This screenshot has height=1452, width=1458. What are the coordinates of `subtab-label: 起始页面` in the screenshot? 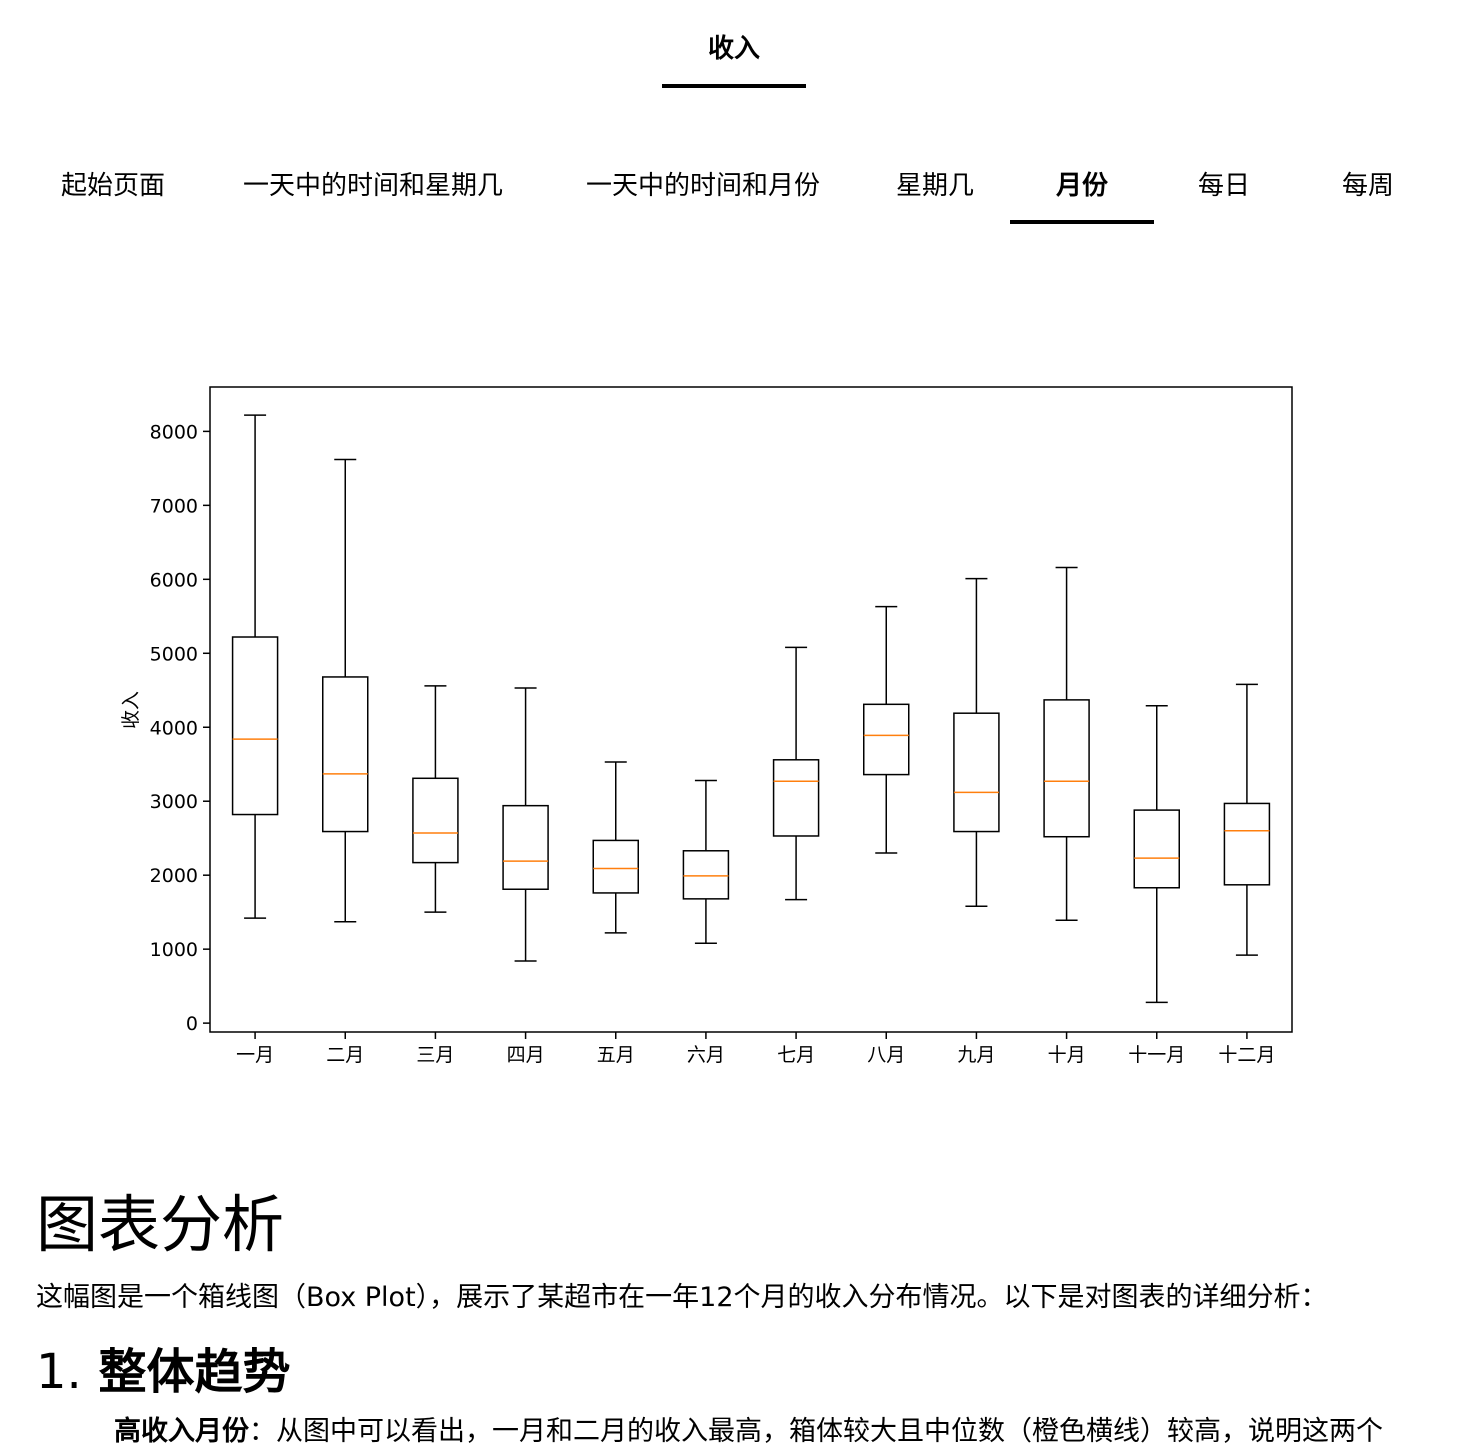 It's located at (112, 186).